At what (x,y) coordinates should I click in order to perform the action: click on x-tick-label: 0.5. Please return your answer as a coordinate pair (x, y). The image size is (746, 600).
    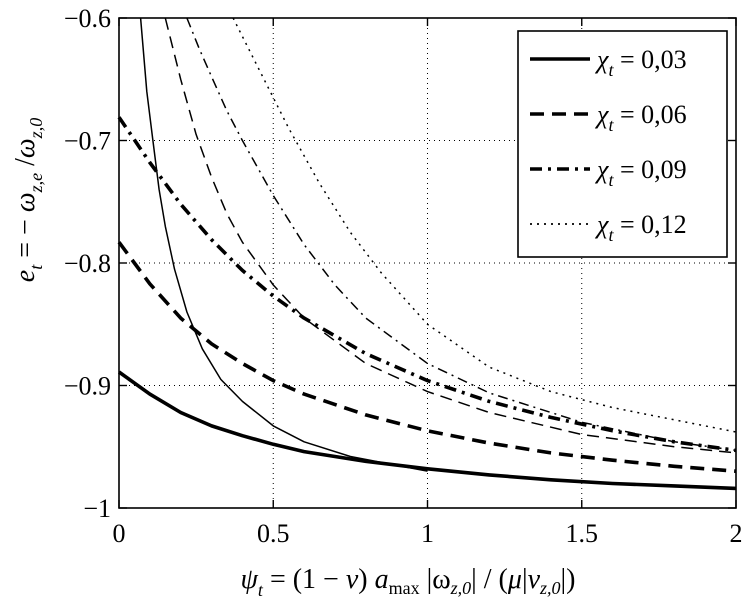
    Looking at the image, I should click on (273, 533).